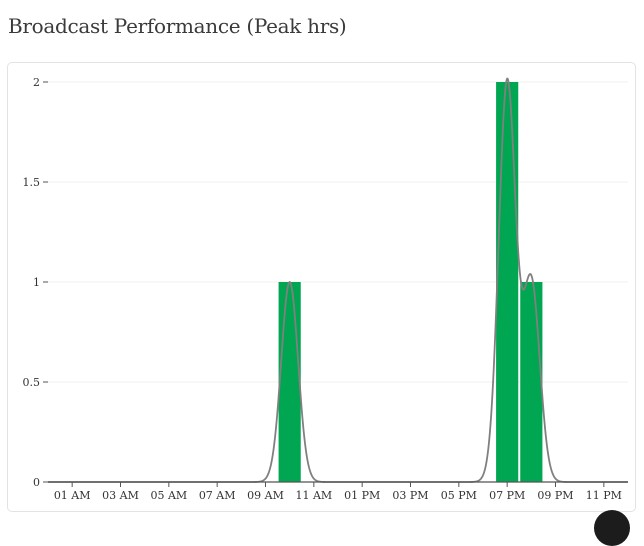 This screenshot has height=546, width=644. I want to click on y-tick-label: 1, so click(36, 282).